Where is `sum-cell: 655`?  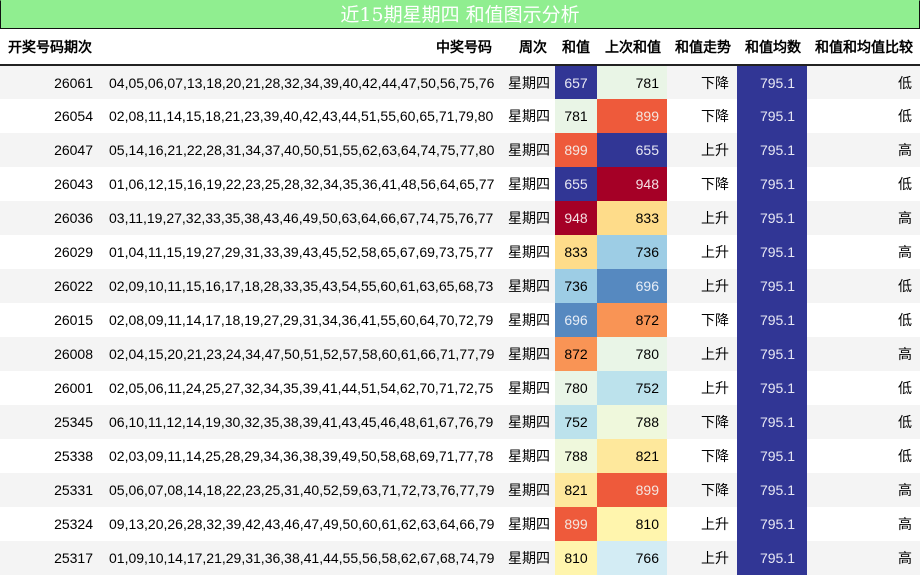 sum-cell: 655 is located at coordinates (576, 184).